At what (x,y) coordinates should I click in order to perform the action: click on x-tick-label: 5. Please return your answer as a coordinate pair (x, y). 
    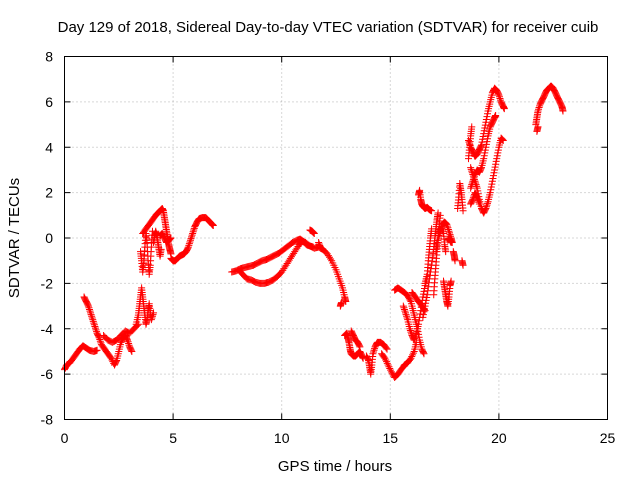
    Looking at the image, I should click on (173, 438).